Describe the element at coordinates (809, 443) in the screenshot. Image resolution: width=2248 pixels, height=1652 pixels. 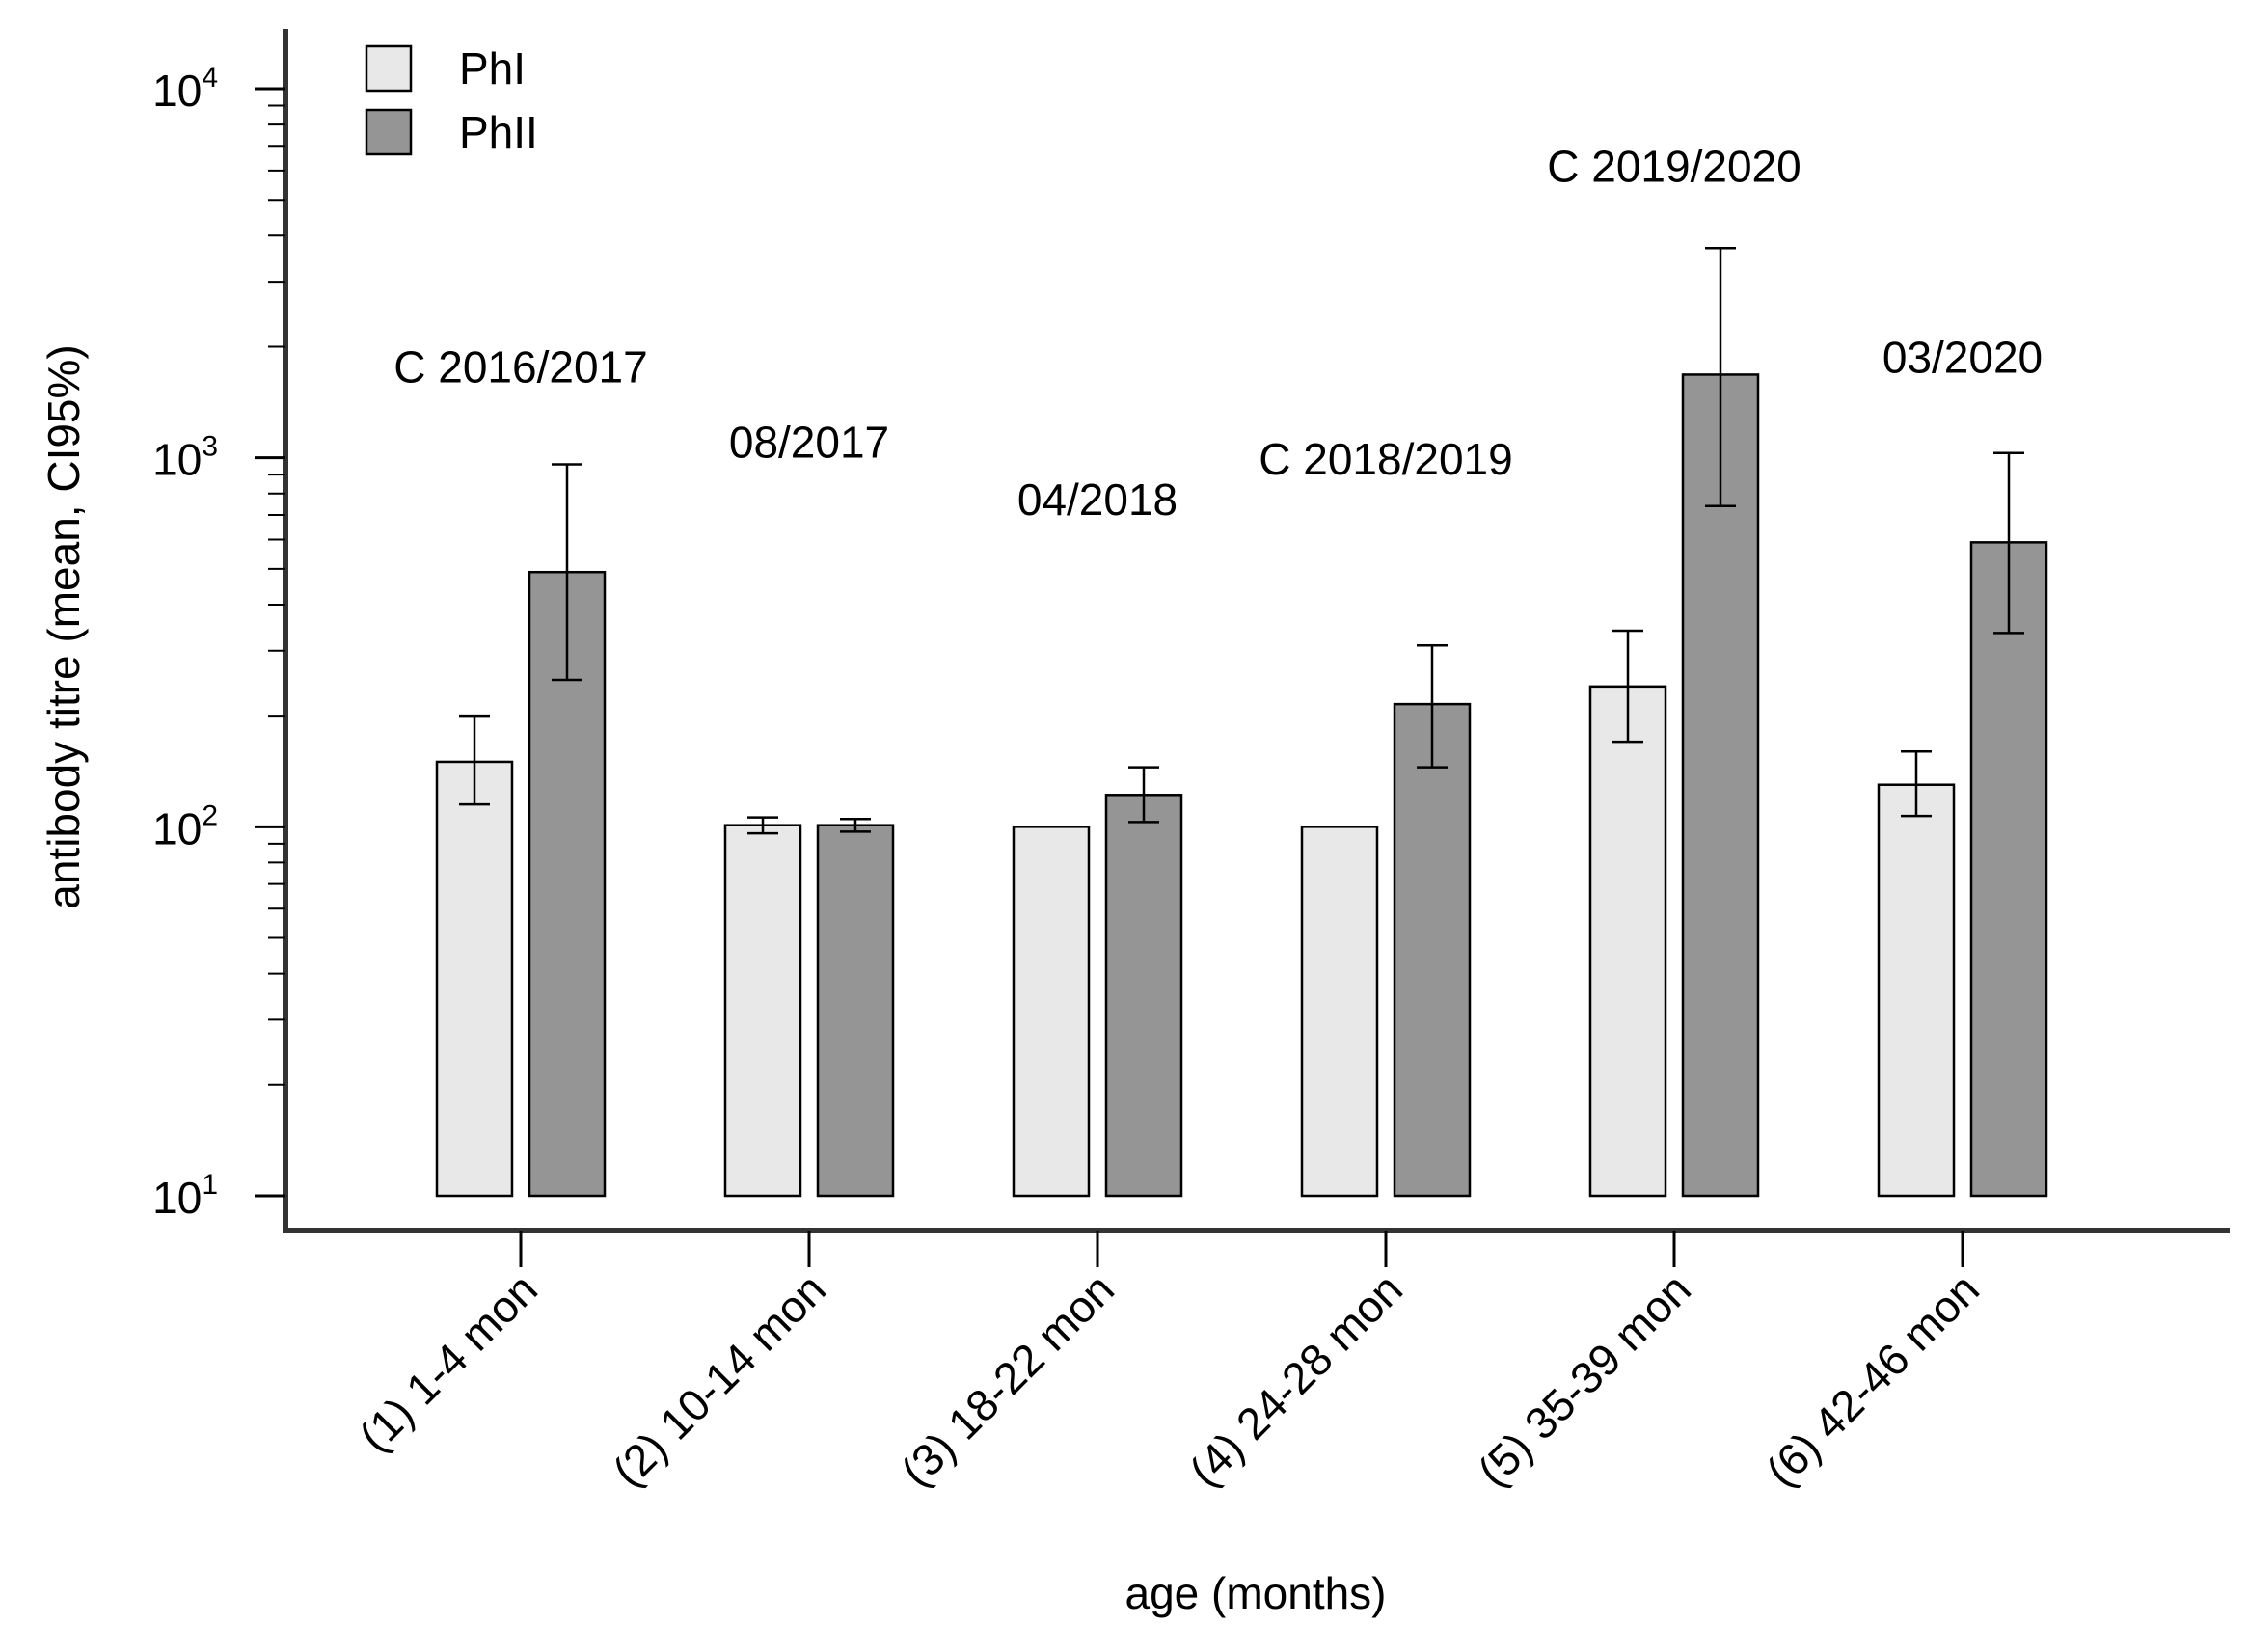
I see `annotation-2: 08/2017` at that location.